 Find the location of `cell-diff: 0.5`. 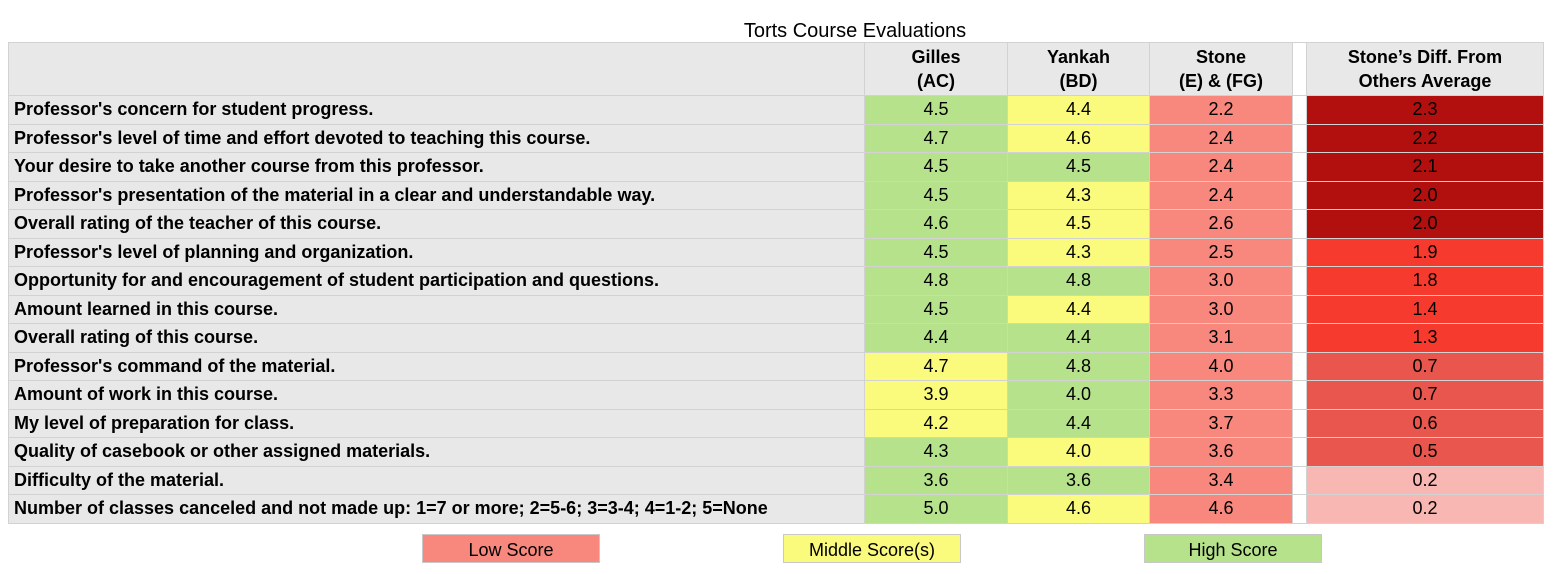

cell-diff: 0.5 is located at coordinates (1425, 452).